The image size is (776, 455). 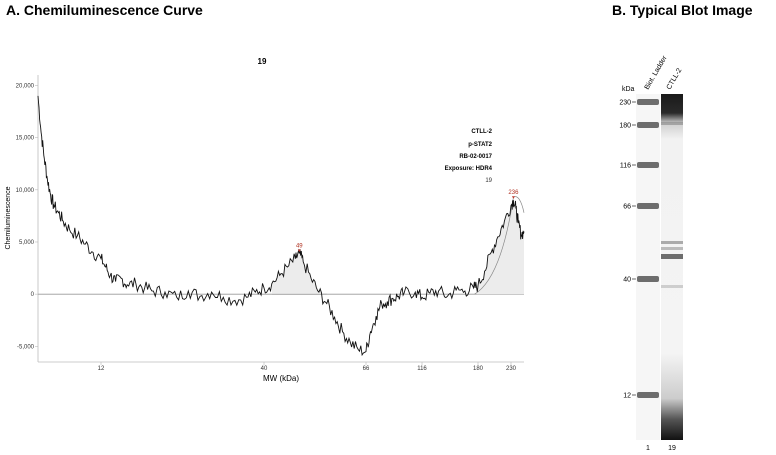 I want to click on annotation-antibody: RB-02-0017, so click(x=475, y=157).